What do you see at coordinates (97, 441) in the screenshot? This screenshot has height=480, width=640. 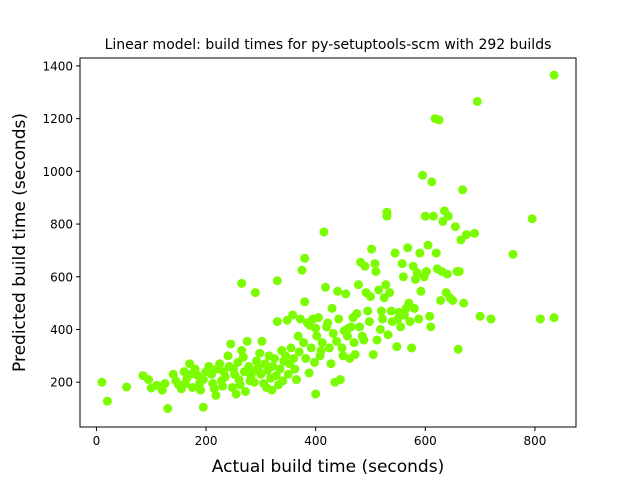 I see `x-tick-label: 0` at bounding box center [97, 441].